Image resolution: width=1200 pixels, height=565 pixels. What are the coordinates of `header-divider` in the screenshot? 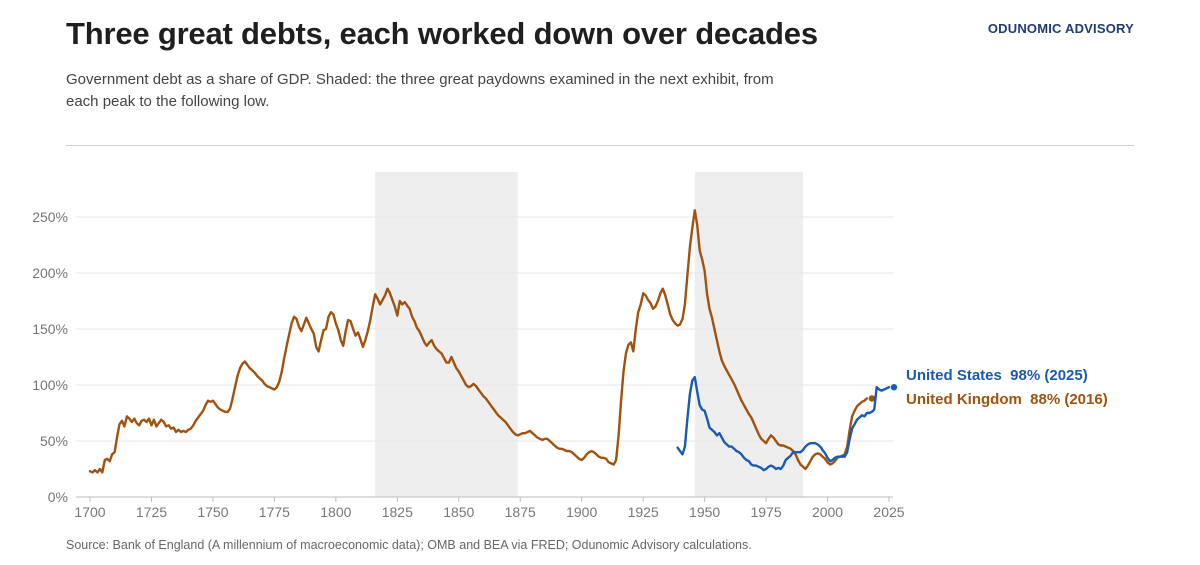 It's located at (600, 145).